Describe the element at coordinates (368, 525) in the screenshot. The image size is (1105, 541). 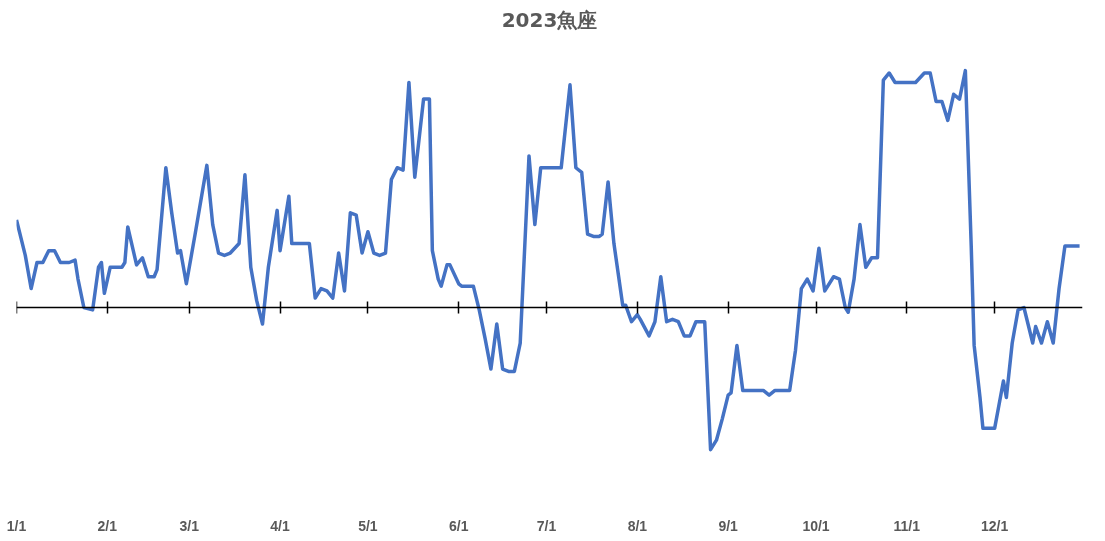
I see `x-tick-label: 5/1` at that location.